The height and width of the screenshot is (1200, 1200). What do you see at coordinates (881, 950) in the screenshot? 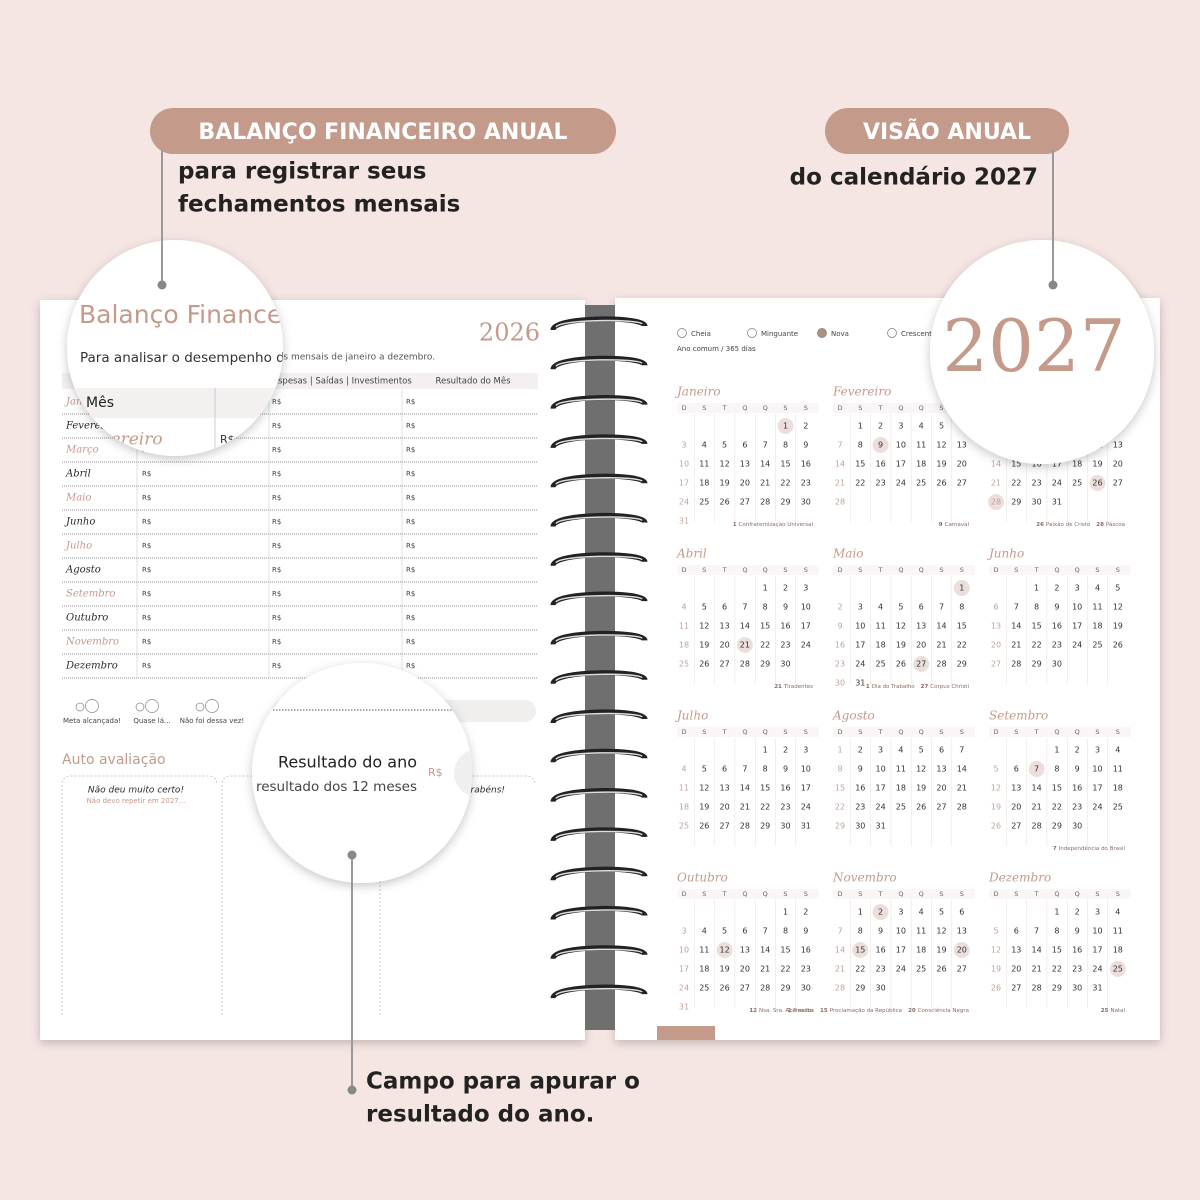
I see `day: 16` at bounding box center [881, 950].